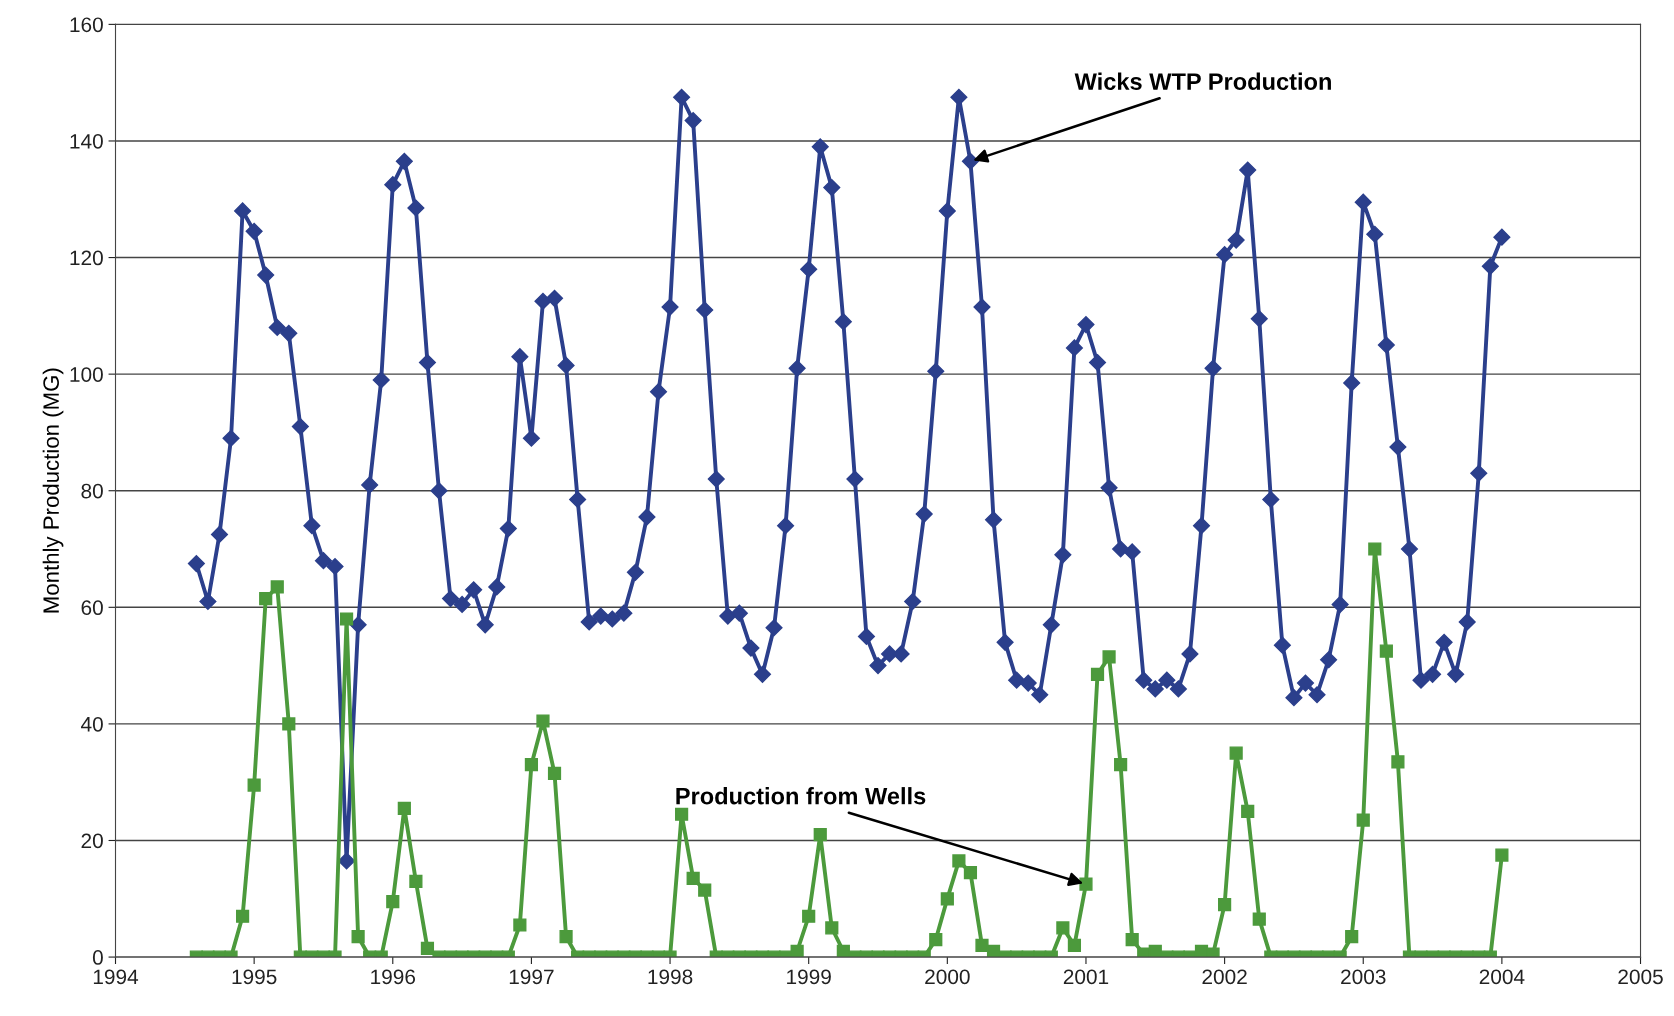 This screenshot has height=1016, width=1674. Describe the element at coordinates (86, 25) in the screenshot. I see `y-tick-label: 160` at that location.